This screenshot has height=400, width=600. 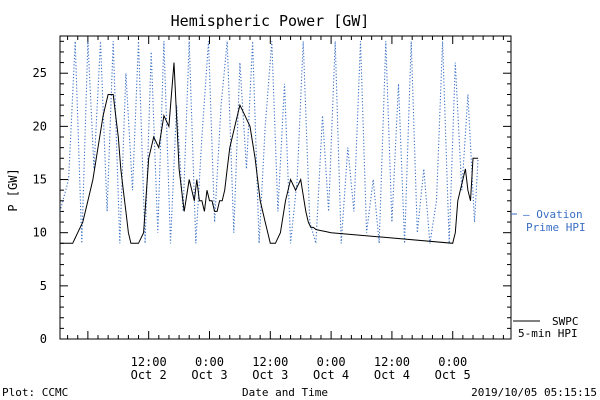 I want to click on plot-timestamp: 2019/10/05 05:15:15, so click(x=534, y=392).